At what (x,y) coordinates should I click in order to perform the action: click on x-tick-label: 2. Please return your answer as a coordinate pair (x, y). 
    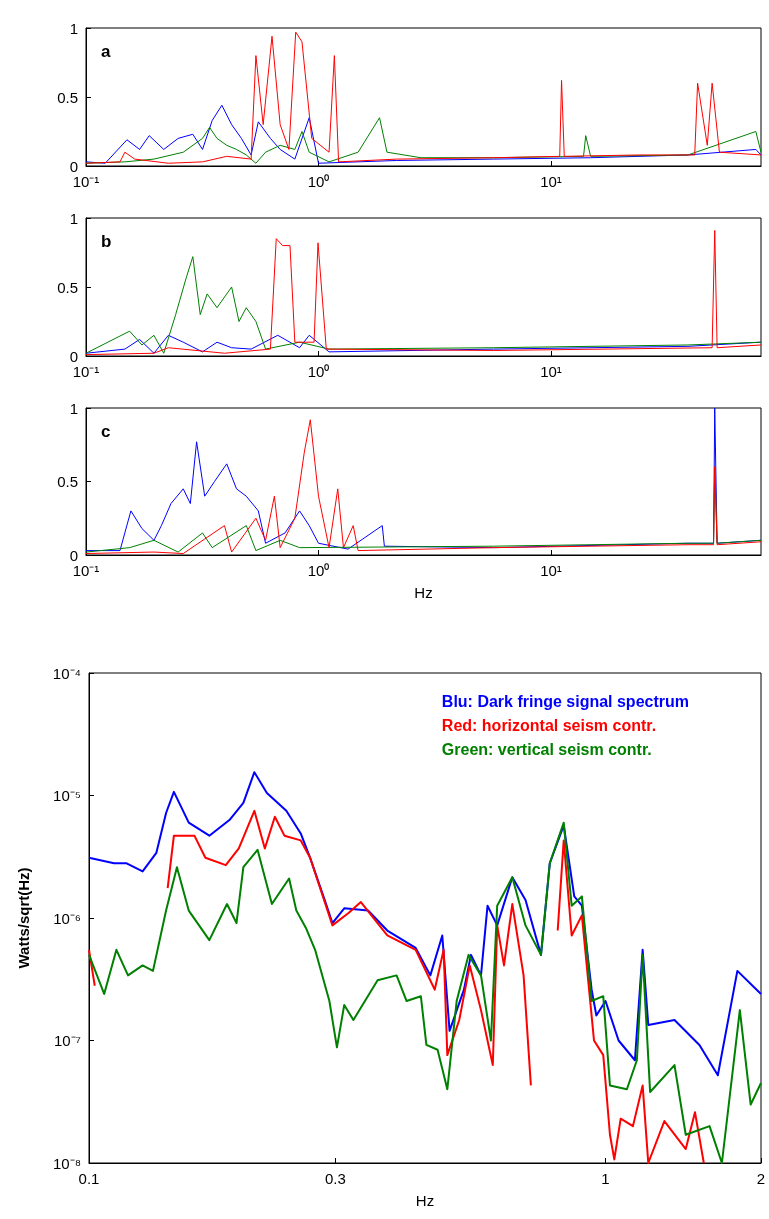
    Looking at the image, I should click on (761, 1178).